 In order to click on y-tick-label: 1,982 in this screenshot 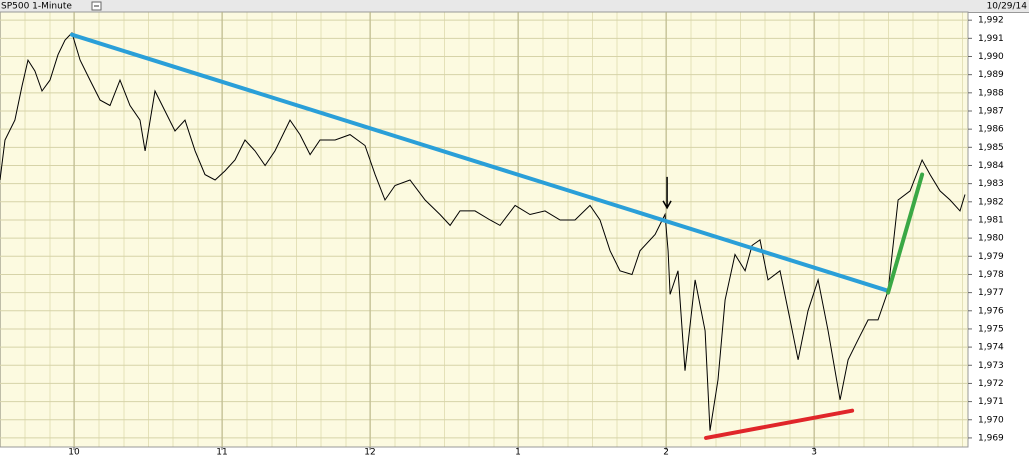, I will do `click(991, 202)`.